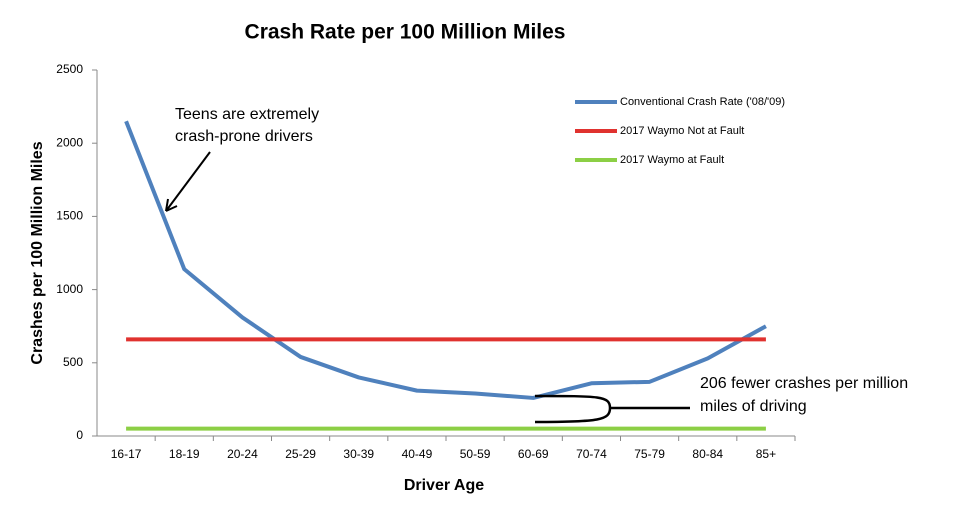  Describe the element at coordinates (444, 485) in the screenshot. I see `x-axis-title: Driver Age` at that location.